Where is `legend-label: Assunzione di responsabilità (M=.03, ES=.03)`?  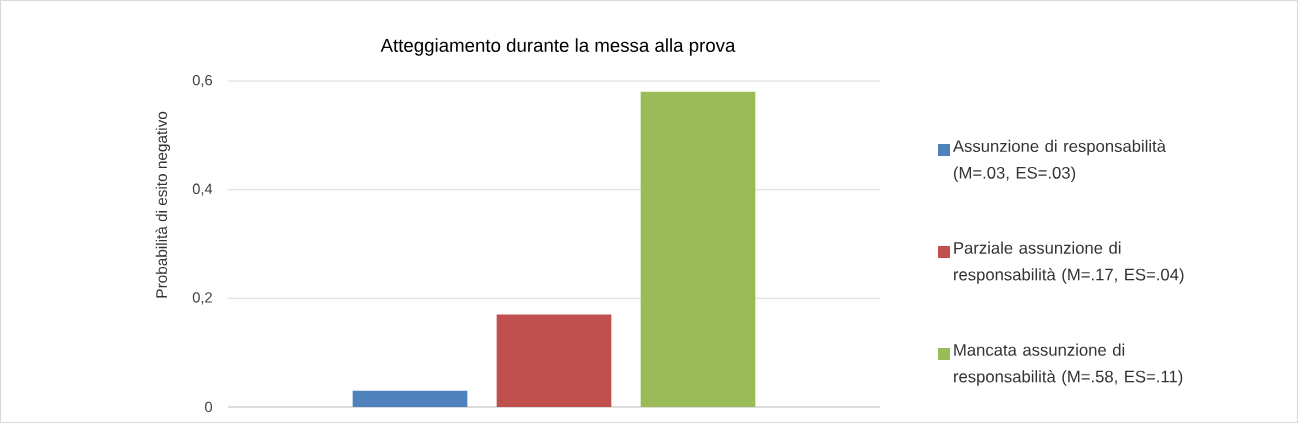 legend-label: Assunzione di responsabilità (M=.03, ES=.03) is located at coordinates (1059, 160).